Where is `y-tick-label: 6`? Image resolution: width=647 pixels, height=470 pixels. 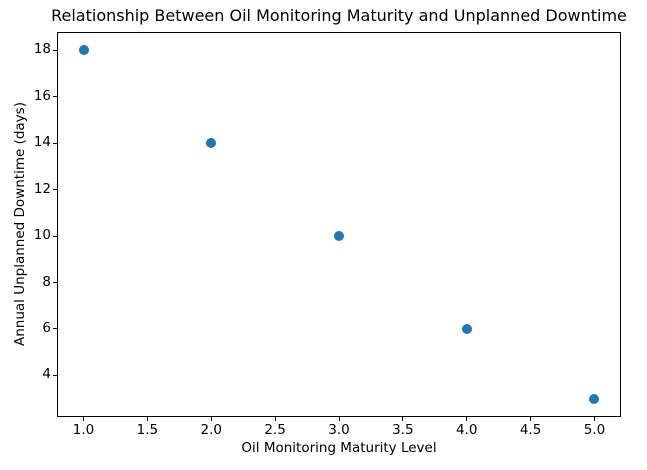 y-tick-label: 6 is located at coordinates (46, 327).